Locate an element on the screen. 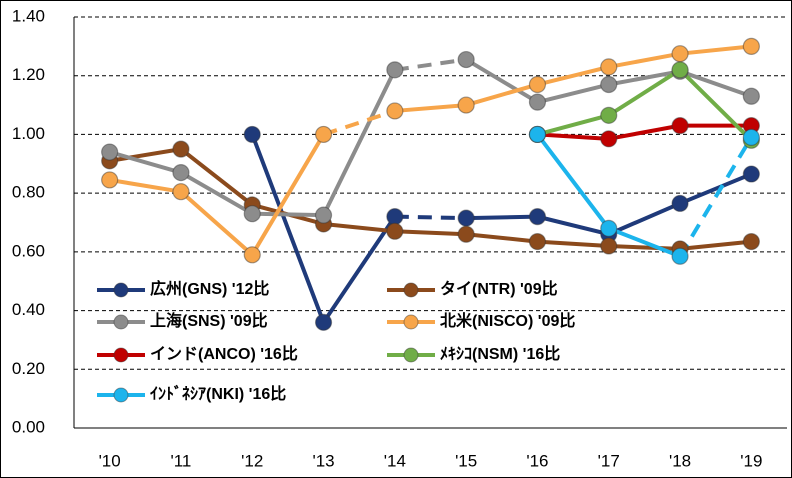 This screenshot has height=478, width=792. x-tick-label: '18 is located at coordinates (680, 460).